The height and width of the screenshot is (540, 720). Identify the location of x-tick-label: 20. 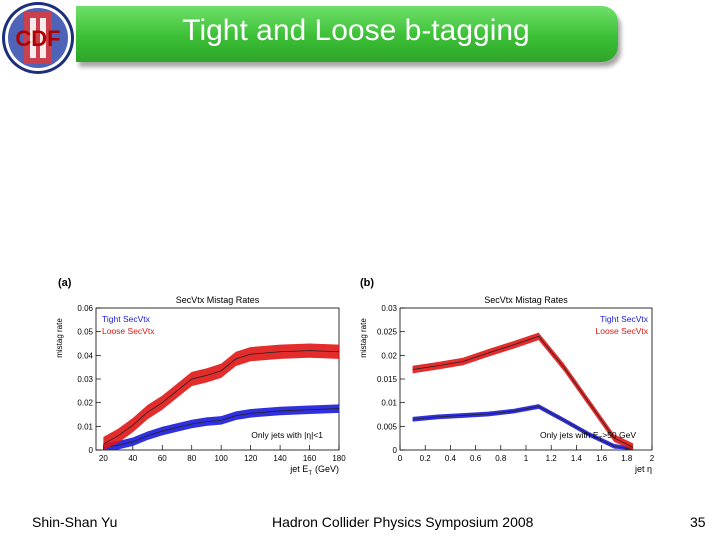
(103, 458).